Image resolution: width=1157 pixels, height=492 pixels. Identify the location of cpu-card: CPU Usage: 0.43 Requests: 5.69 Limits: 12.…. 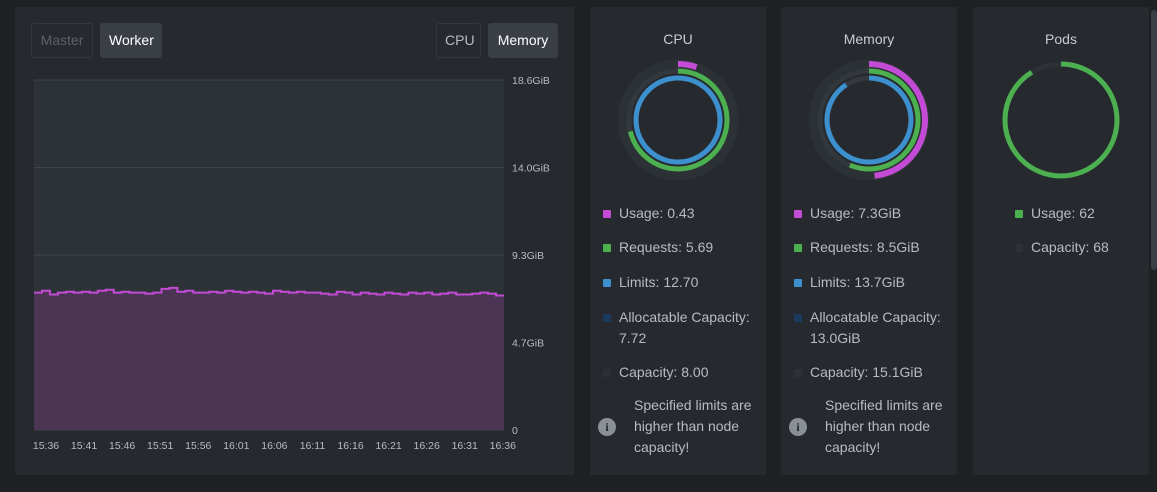
(678, 241).